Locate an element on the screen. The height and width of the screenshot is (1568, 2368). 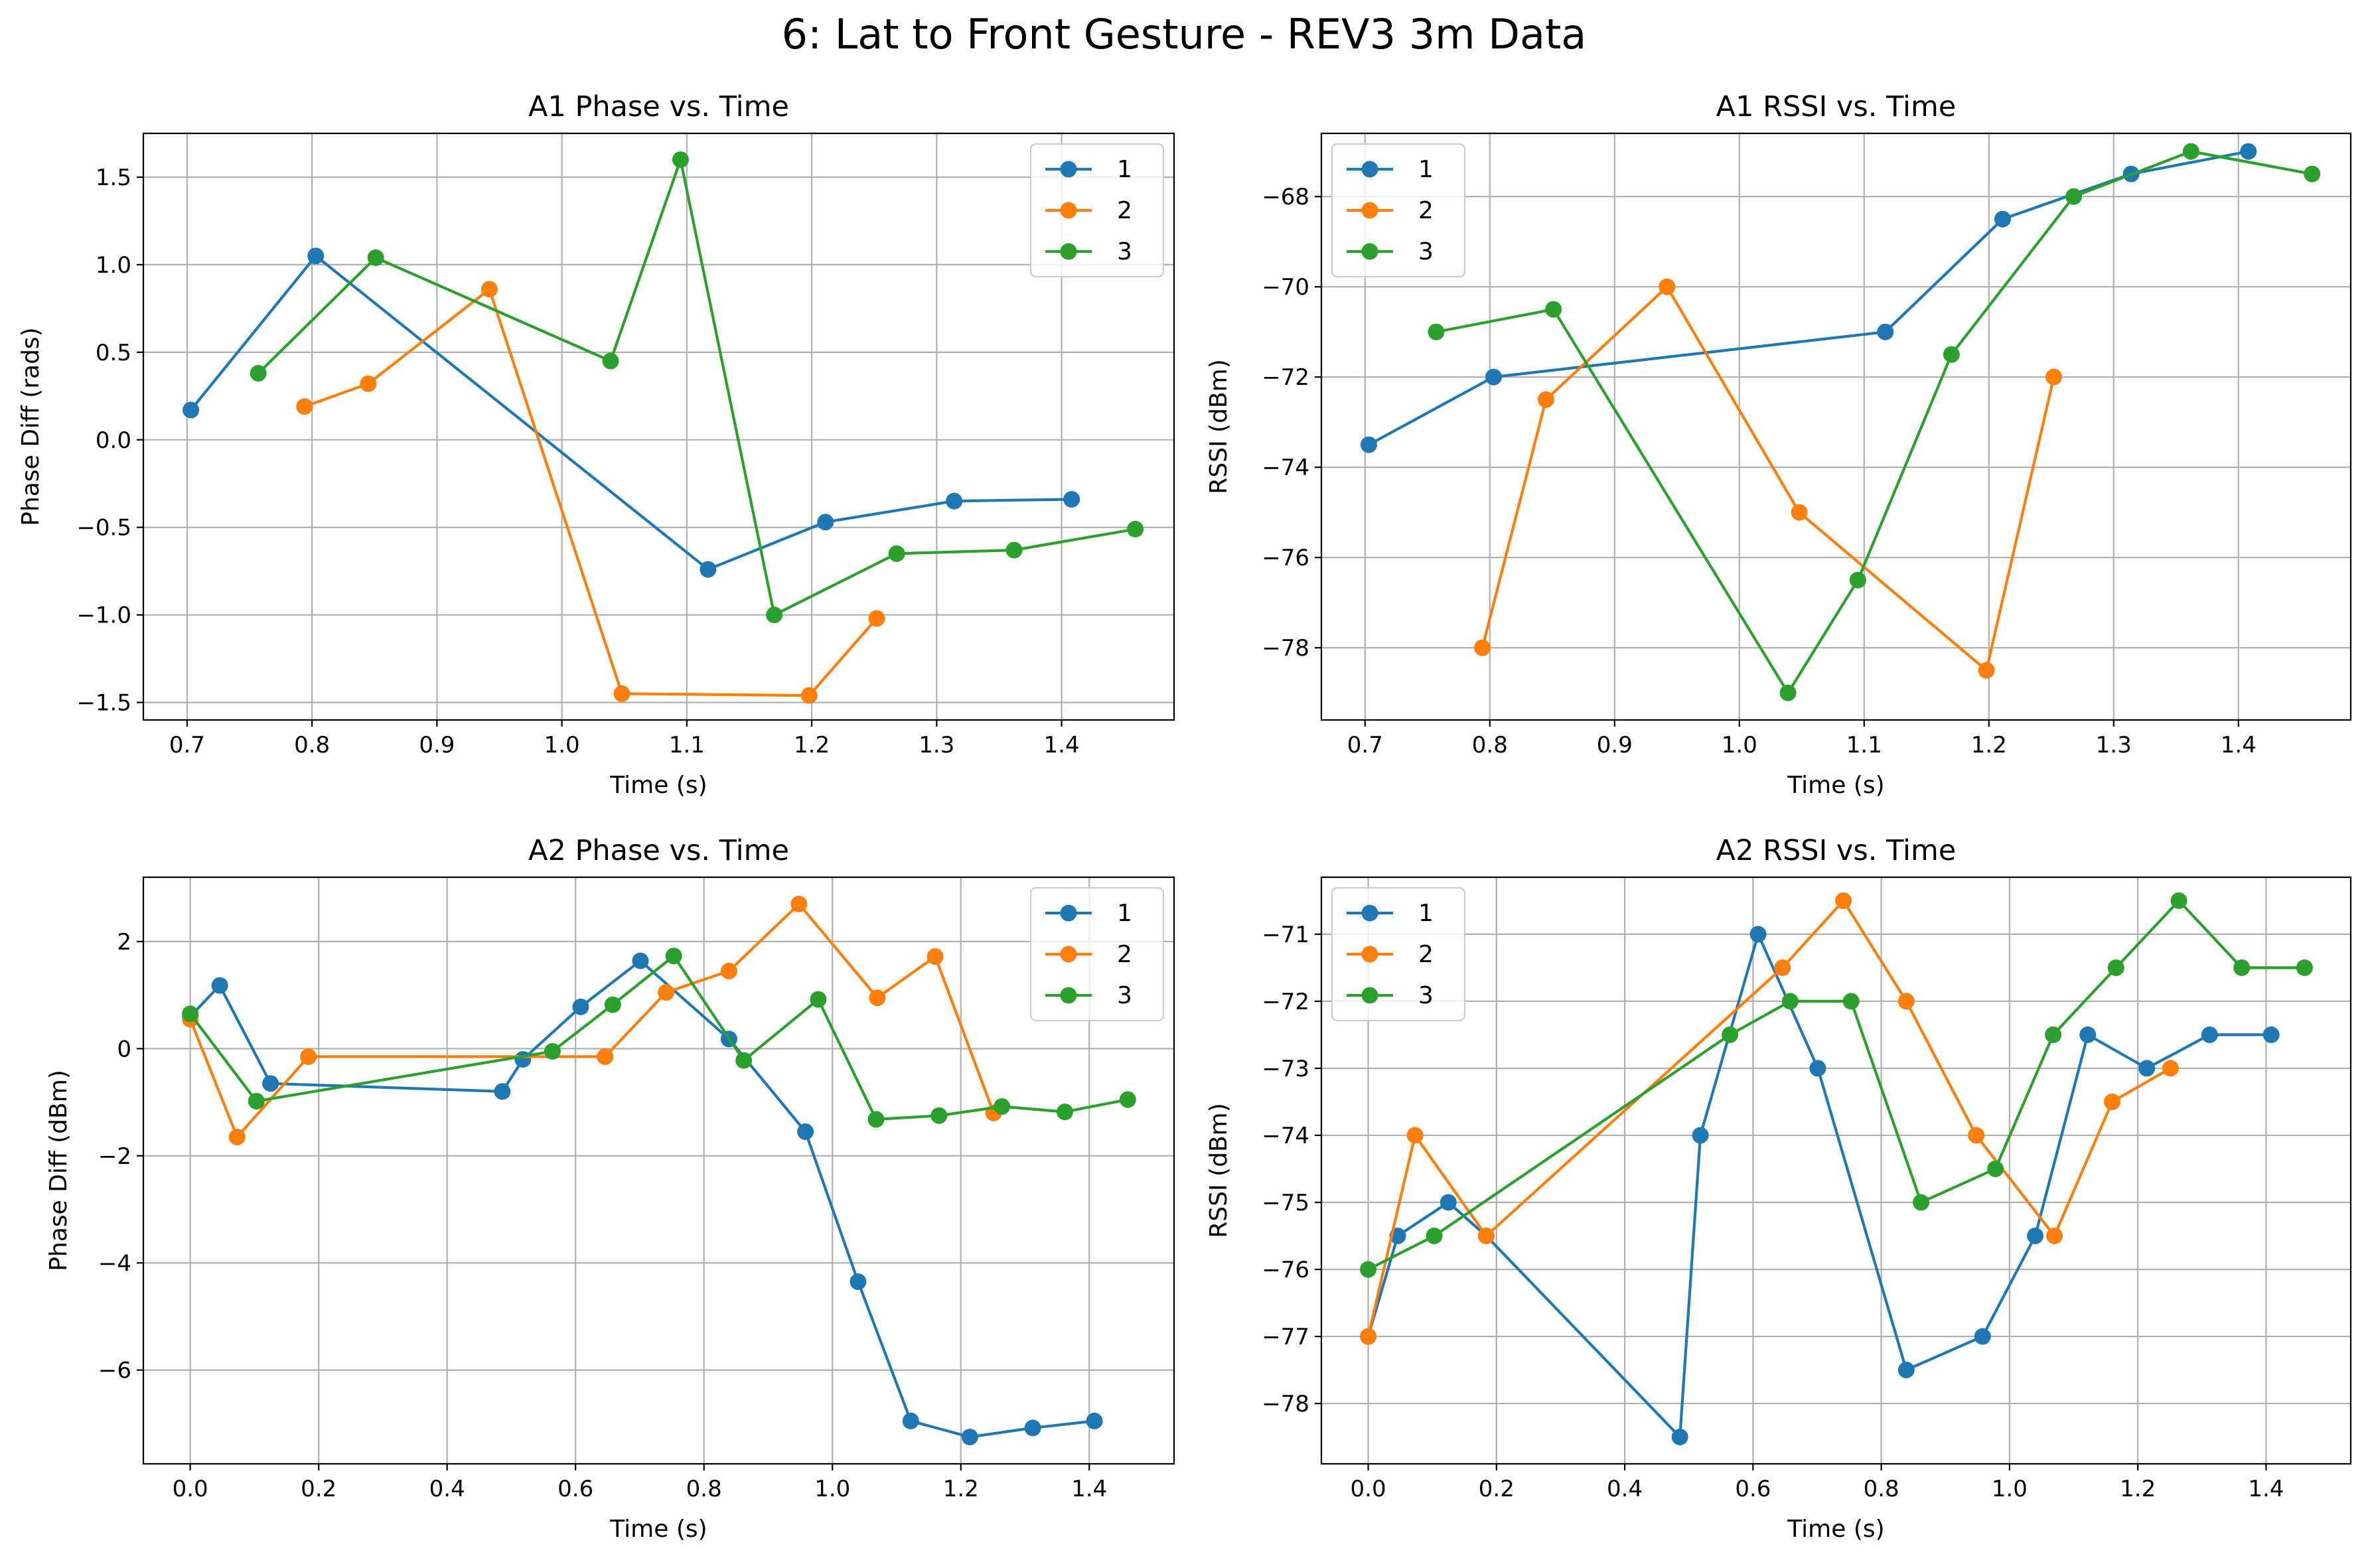
legend-label: 2 is located at coordinates (1426, 954).